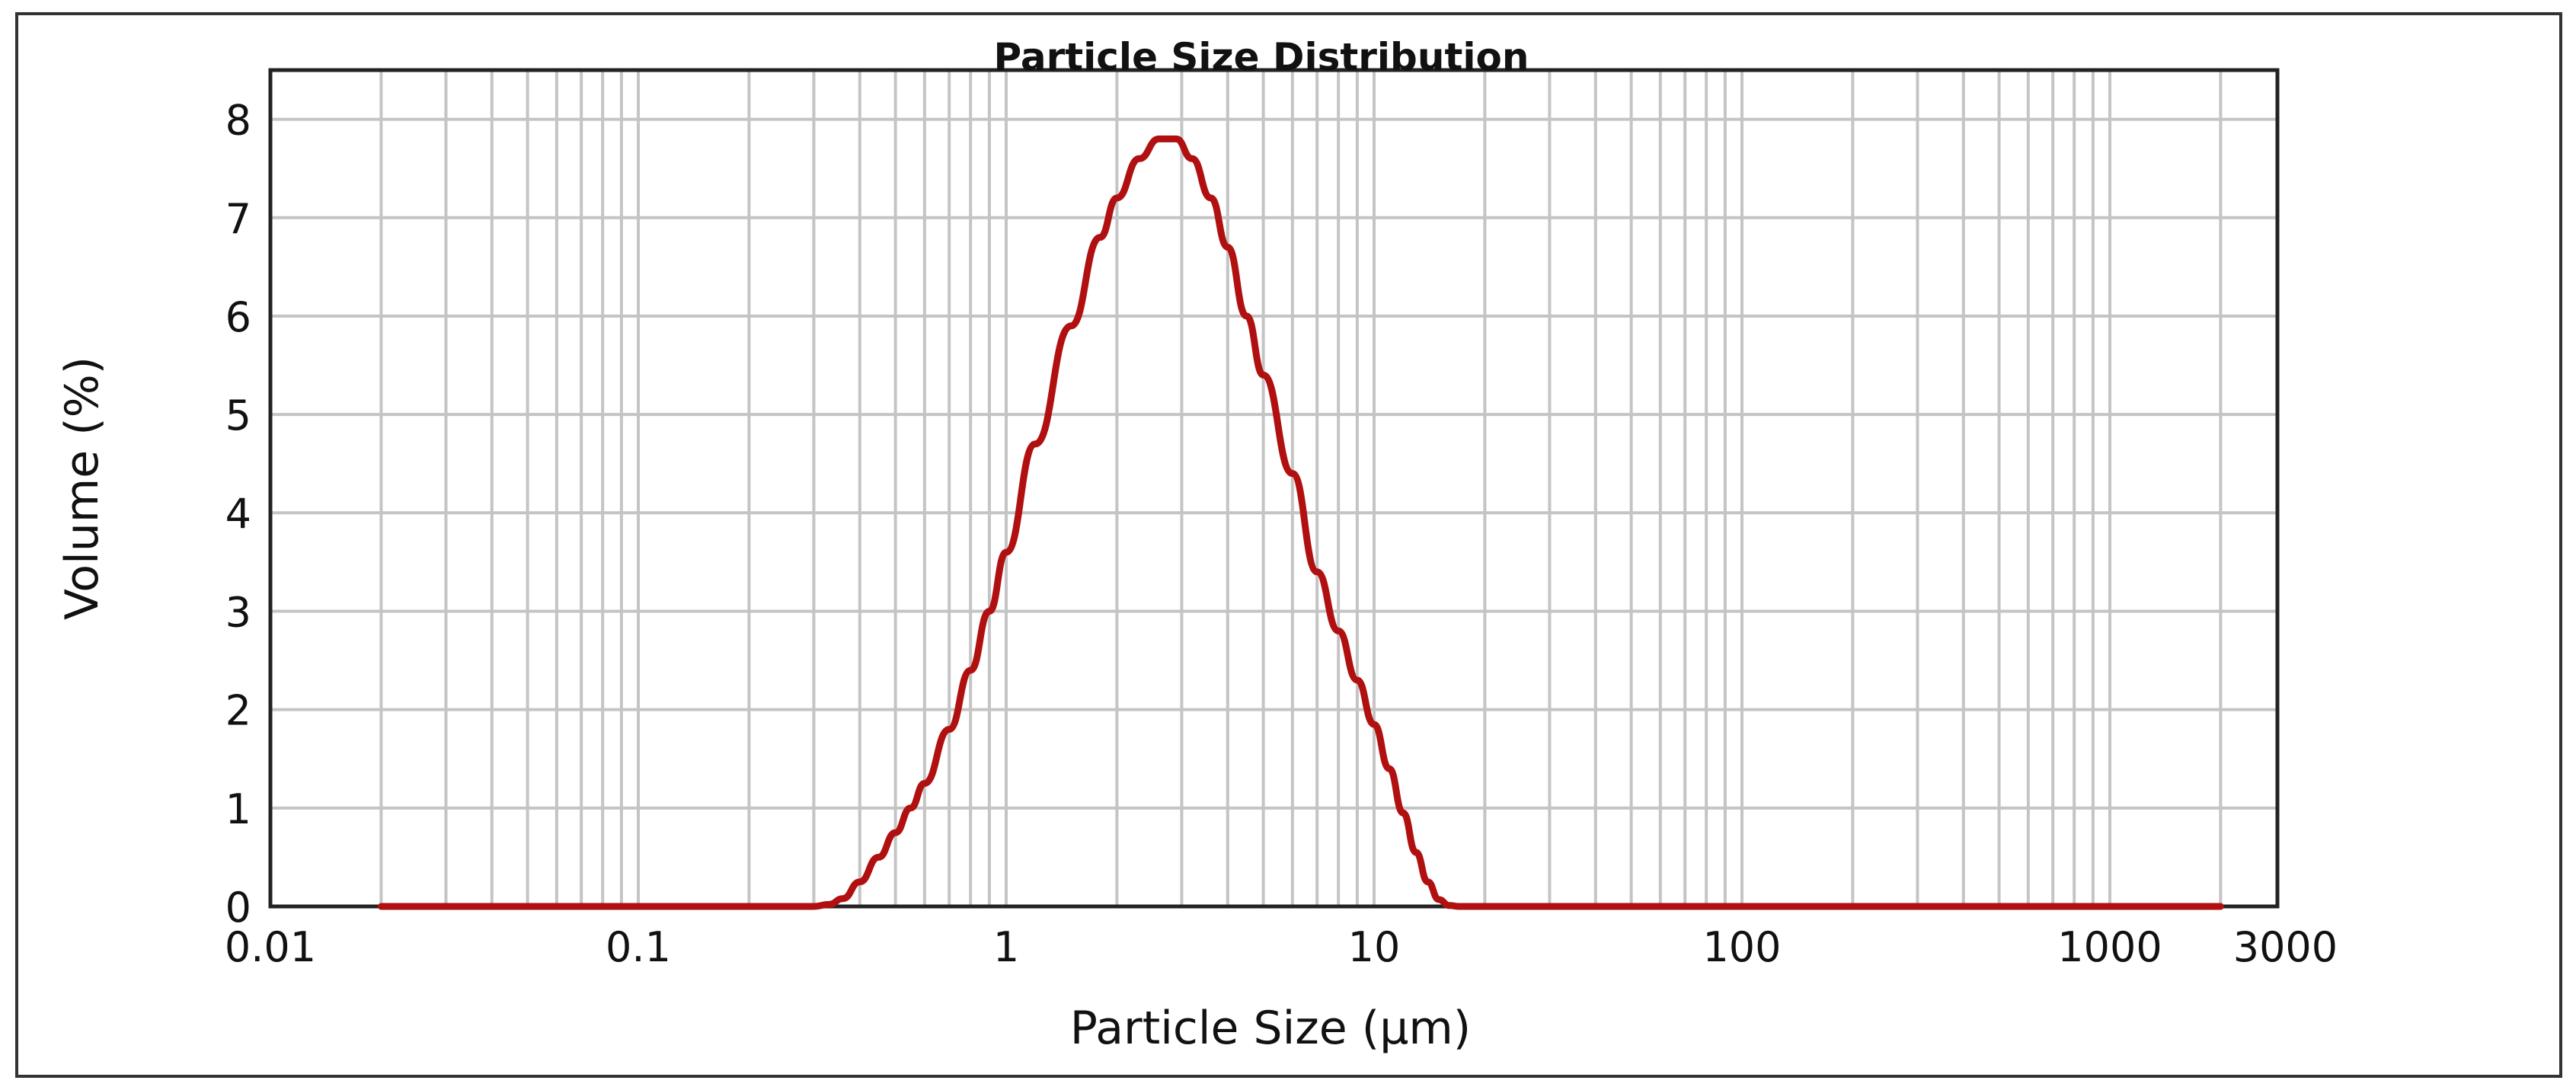  What do you see at coordinates (1270, 1028) in the screenshot?
I see `x-axis-label: Particle Size (μm)` at bounding box center [1270, 1028].